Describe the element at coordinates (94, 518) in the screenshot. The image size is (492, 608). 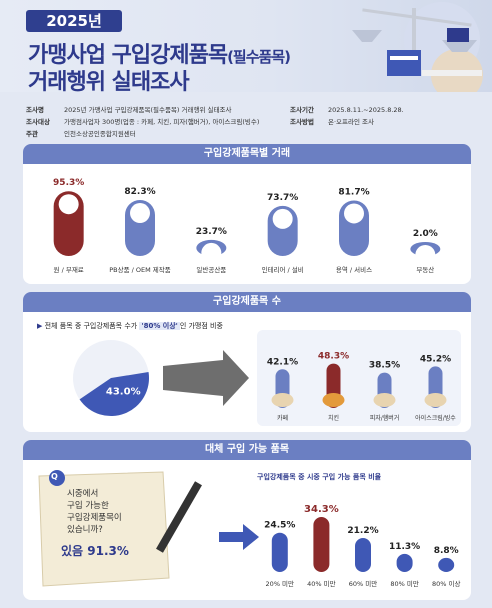
I see `question-line: 구입강제품목이` at that location.